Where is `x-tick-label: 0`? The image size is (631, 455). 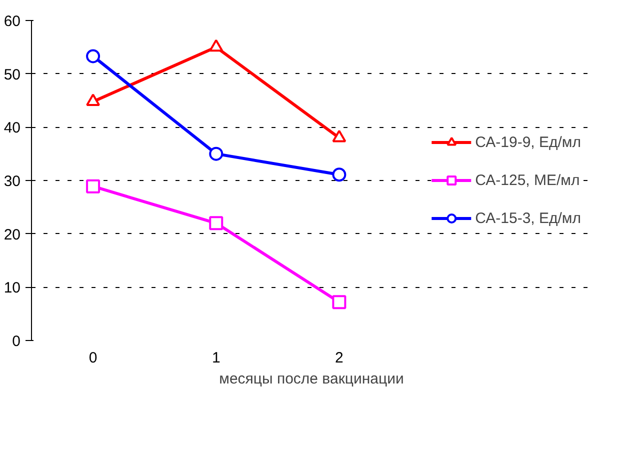
x-tick-label: 0 is located at coordinates (93, 358).